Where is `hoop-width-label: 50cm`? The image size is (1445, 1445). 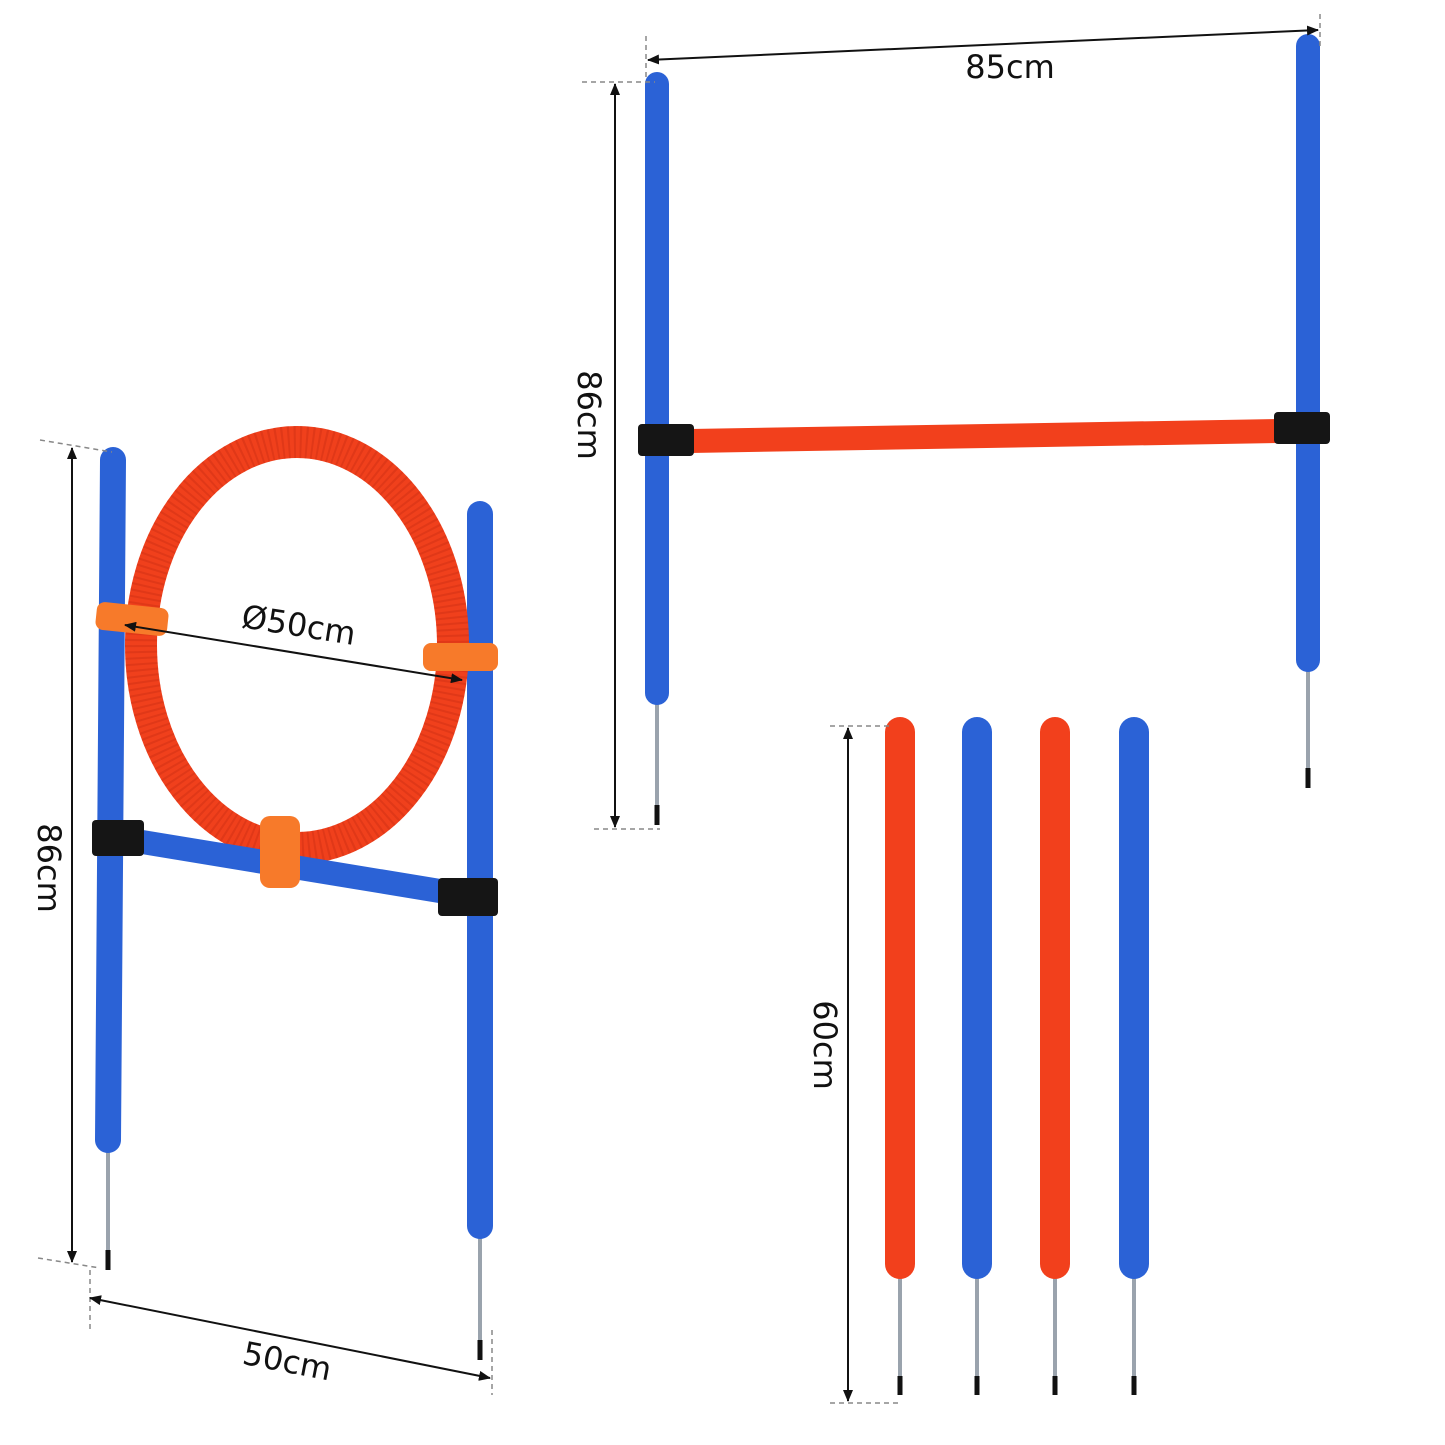 hoop-width-label: 50cm is located at coordinates (287, 1361).